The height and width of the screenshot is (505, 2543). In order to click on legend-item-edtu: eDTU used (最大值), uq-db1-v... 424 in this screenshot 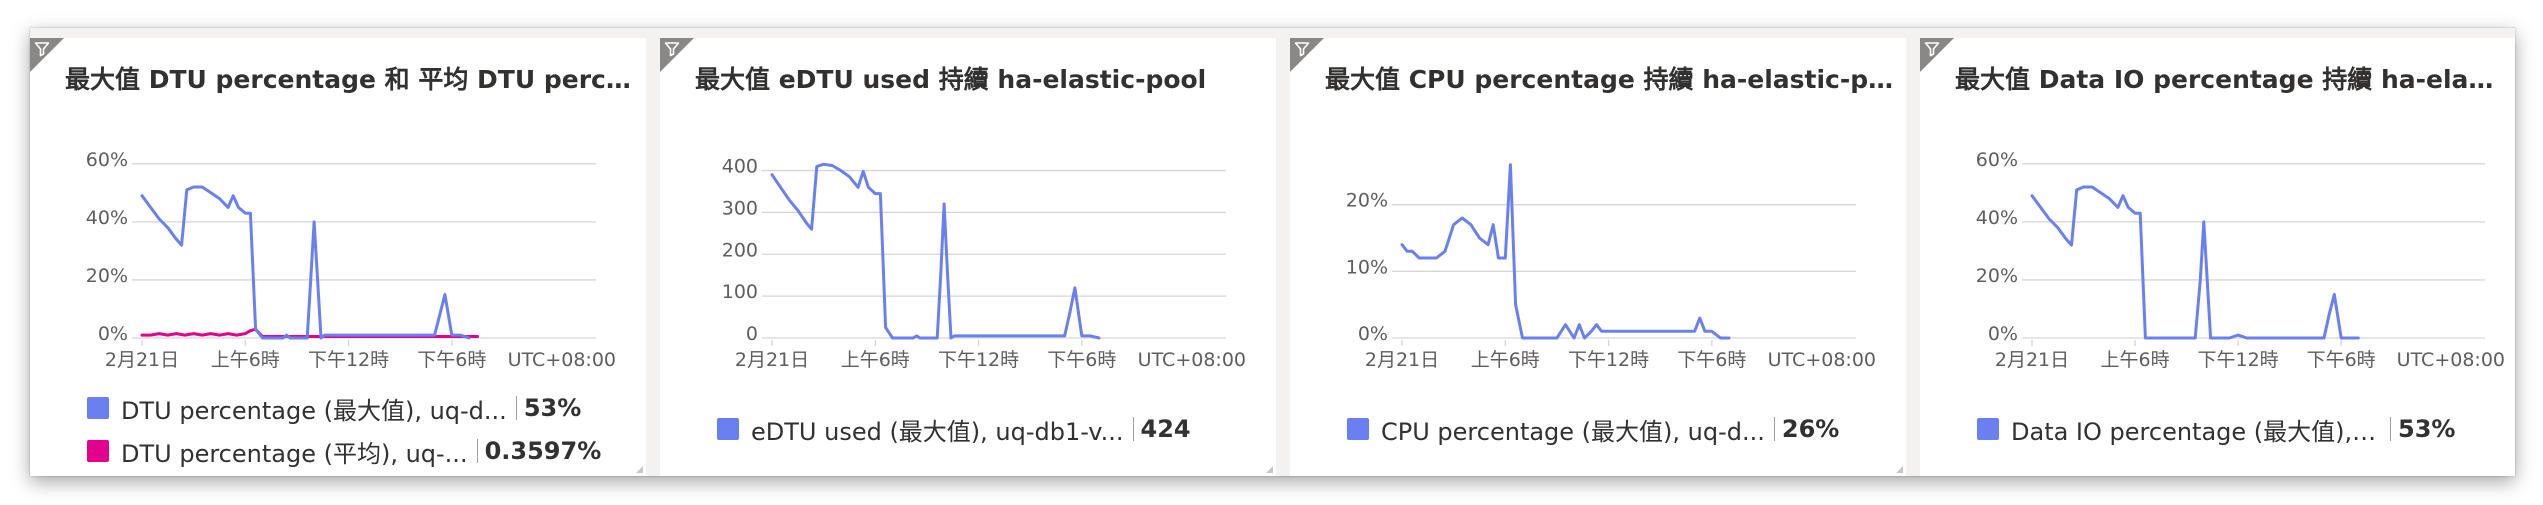, I will do `click(954, 430)`.